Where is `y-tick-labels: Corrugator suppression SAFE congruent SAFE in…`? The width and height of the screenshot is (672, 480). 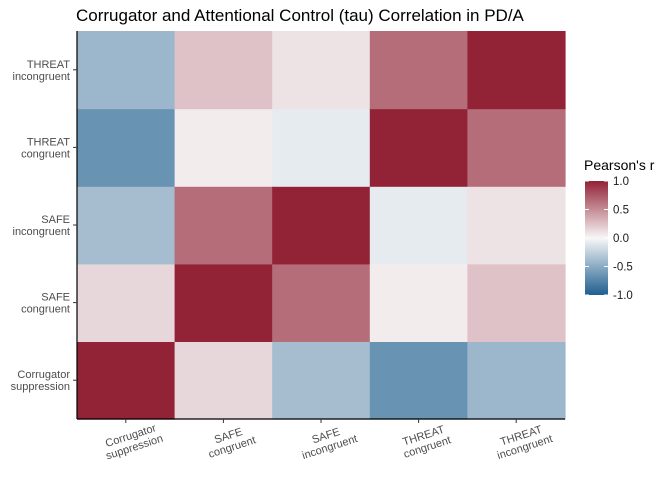 y-tick-labels: Corrugator suppression SAFE congruent SAFE in… is located at coordinates (41, 226).